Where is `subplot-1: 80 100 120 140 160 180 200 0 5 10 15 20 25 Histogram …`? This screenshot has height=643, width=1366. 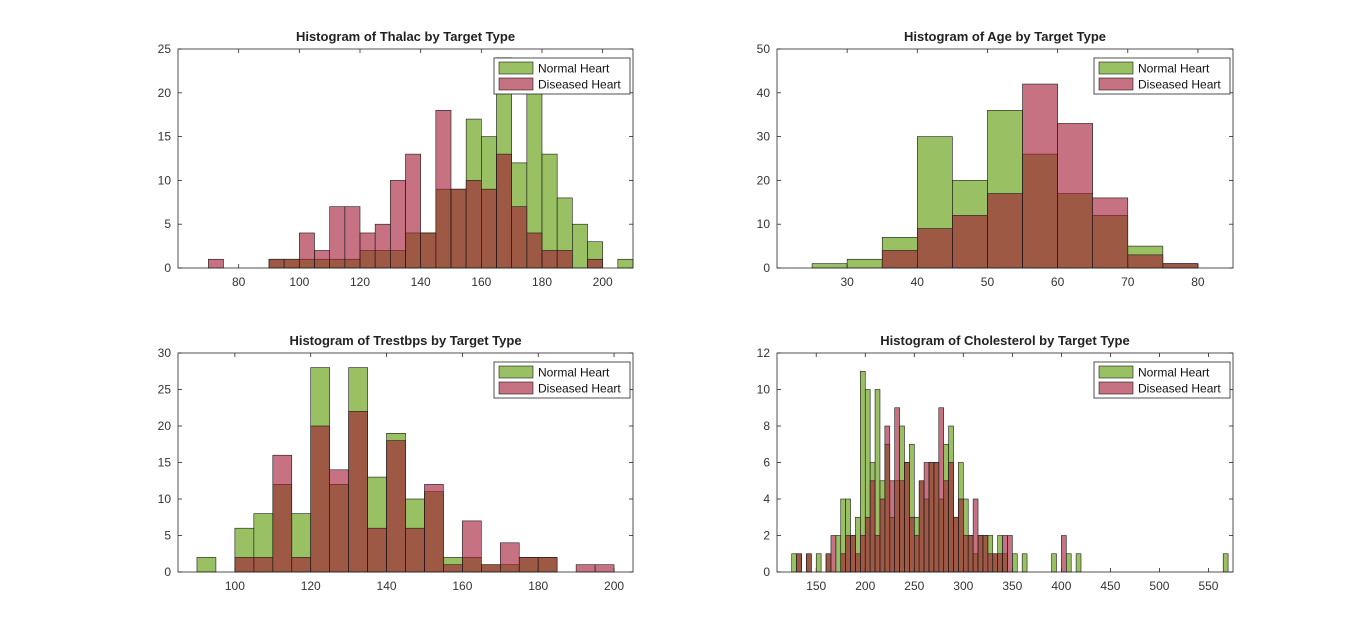
subplot-1: 80 100 120 140 160 180 200 0 5 10 15 20 25 Histogram … is located at coordinates (396, 159).